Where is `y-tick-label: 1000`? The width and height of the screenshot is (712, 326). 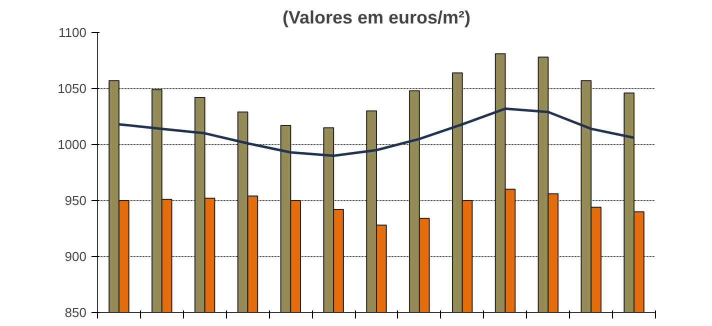 y-tick-label: 1000 is located at coordinates (72, 144).